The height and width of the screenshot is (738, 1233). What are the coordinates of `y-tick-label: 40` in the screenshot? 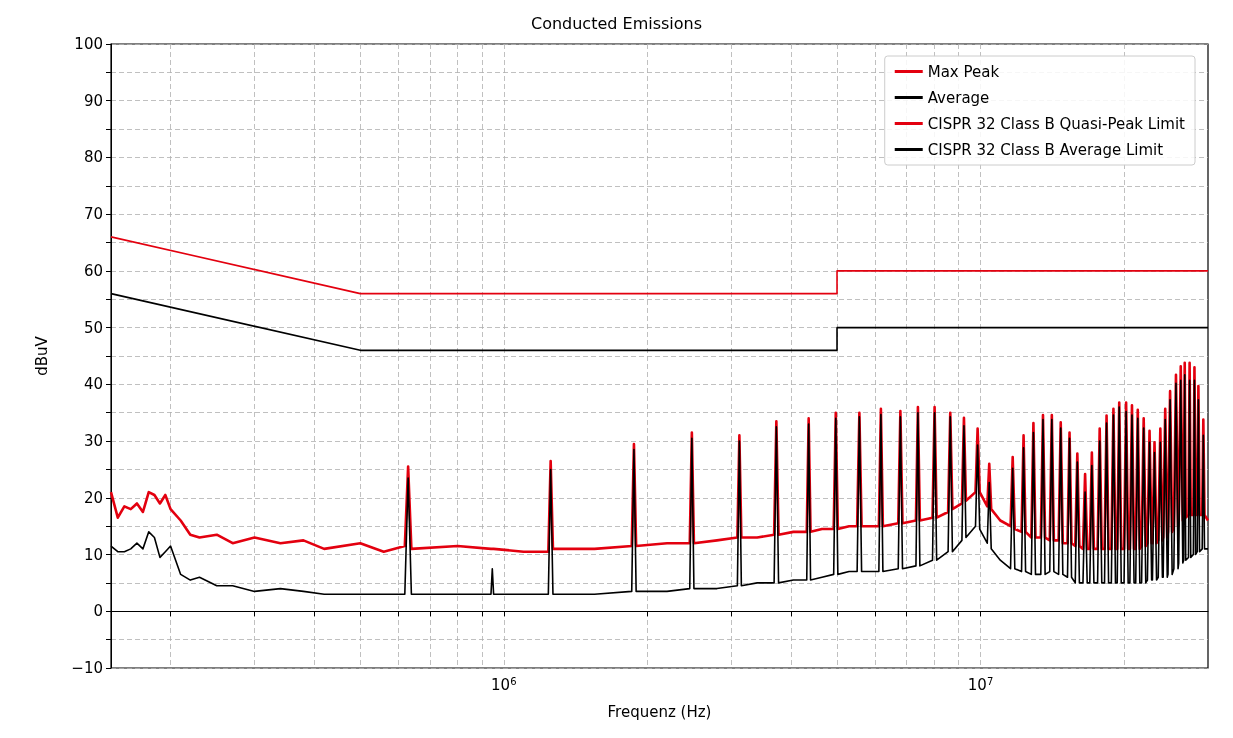 It's located at (93, 384).